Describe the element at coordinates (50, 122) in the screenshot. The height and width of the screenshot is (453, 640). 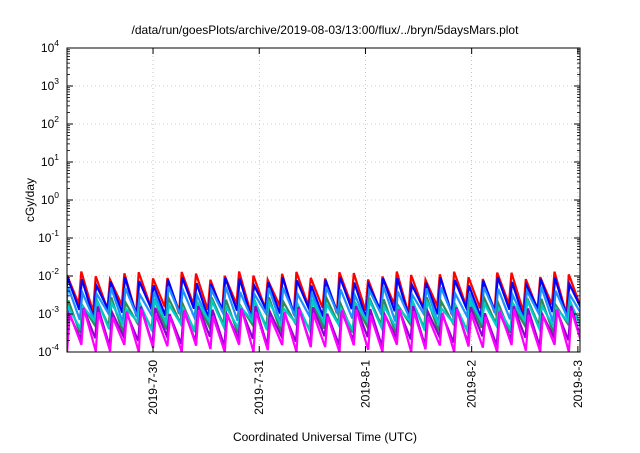
I see `y-tick-label: 10²` at that location.